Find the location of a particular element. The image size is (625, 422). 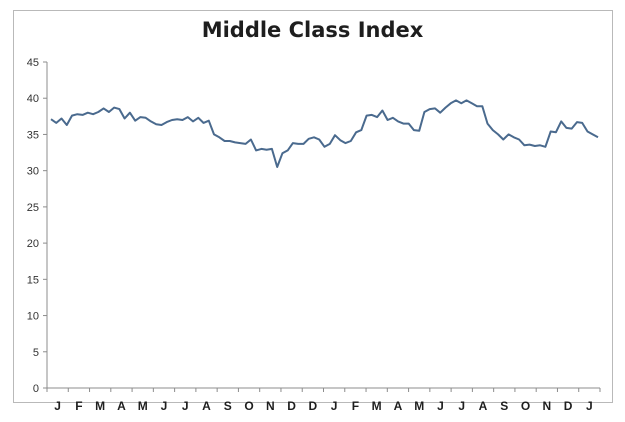

y-tick-label: 0 is located at coordinates (36, 389).